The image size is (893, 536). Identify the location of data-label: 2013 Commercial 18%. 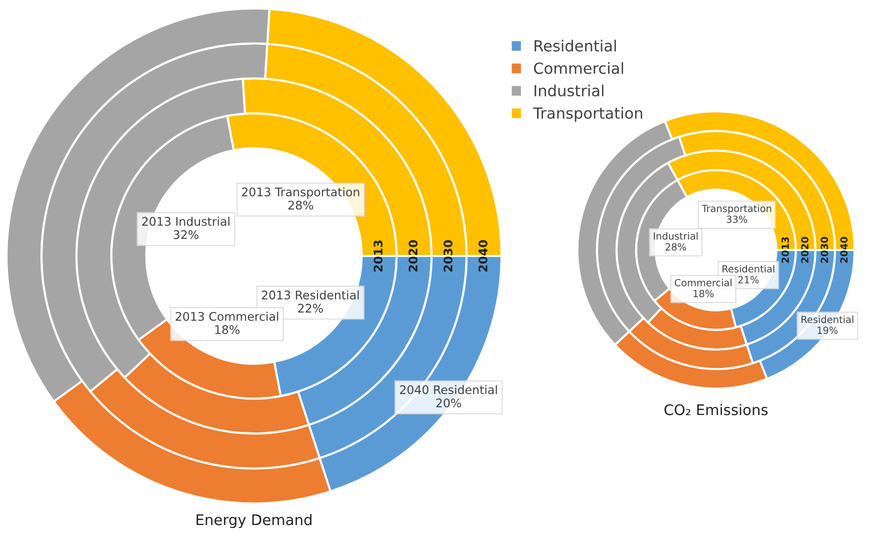
(227, 323).